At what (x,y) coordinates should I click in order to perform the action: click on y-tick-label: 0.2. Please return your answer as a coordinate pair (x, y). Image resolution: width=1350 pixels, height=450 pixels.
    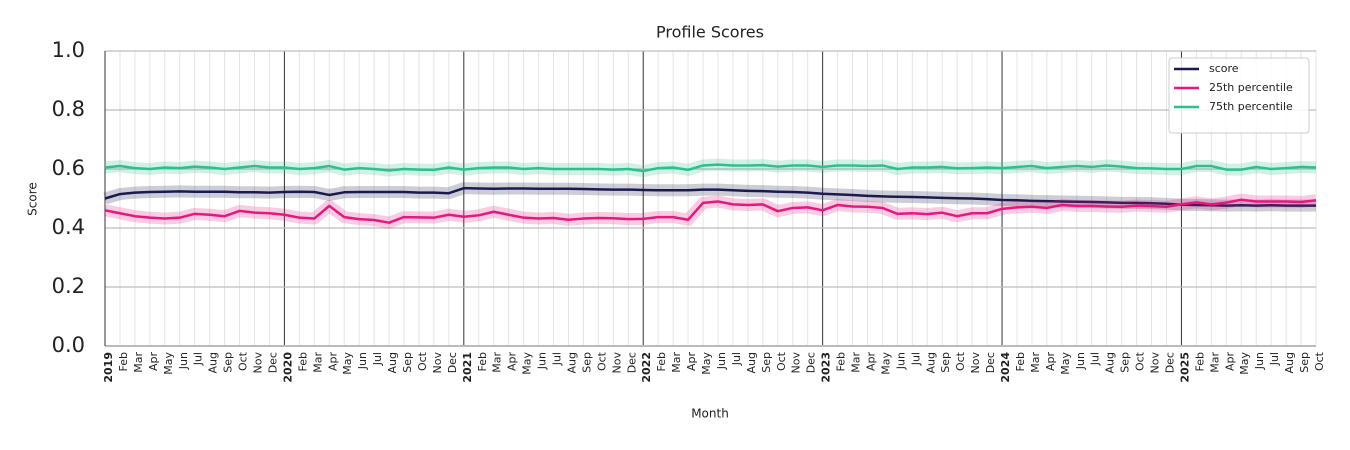
    Looking at the image, I should click on (68, 286).